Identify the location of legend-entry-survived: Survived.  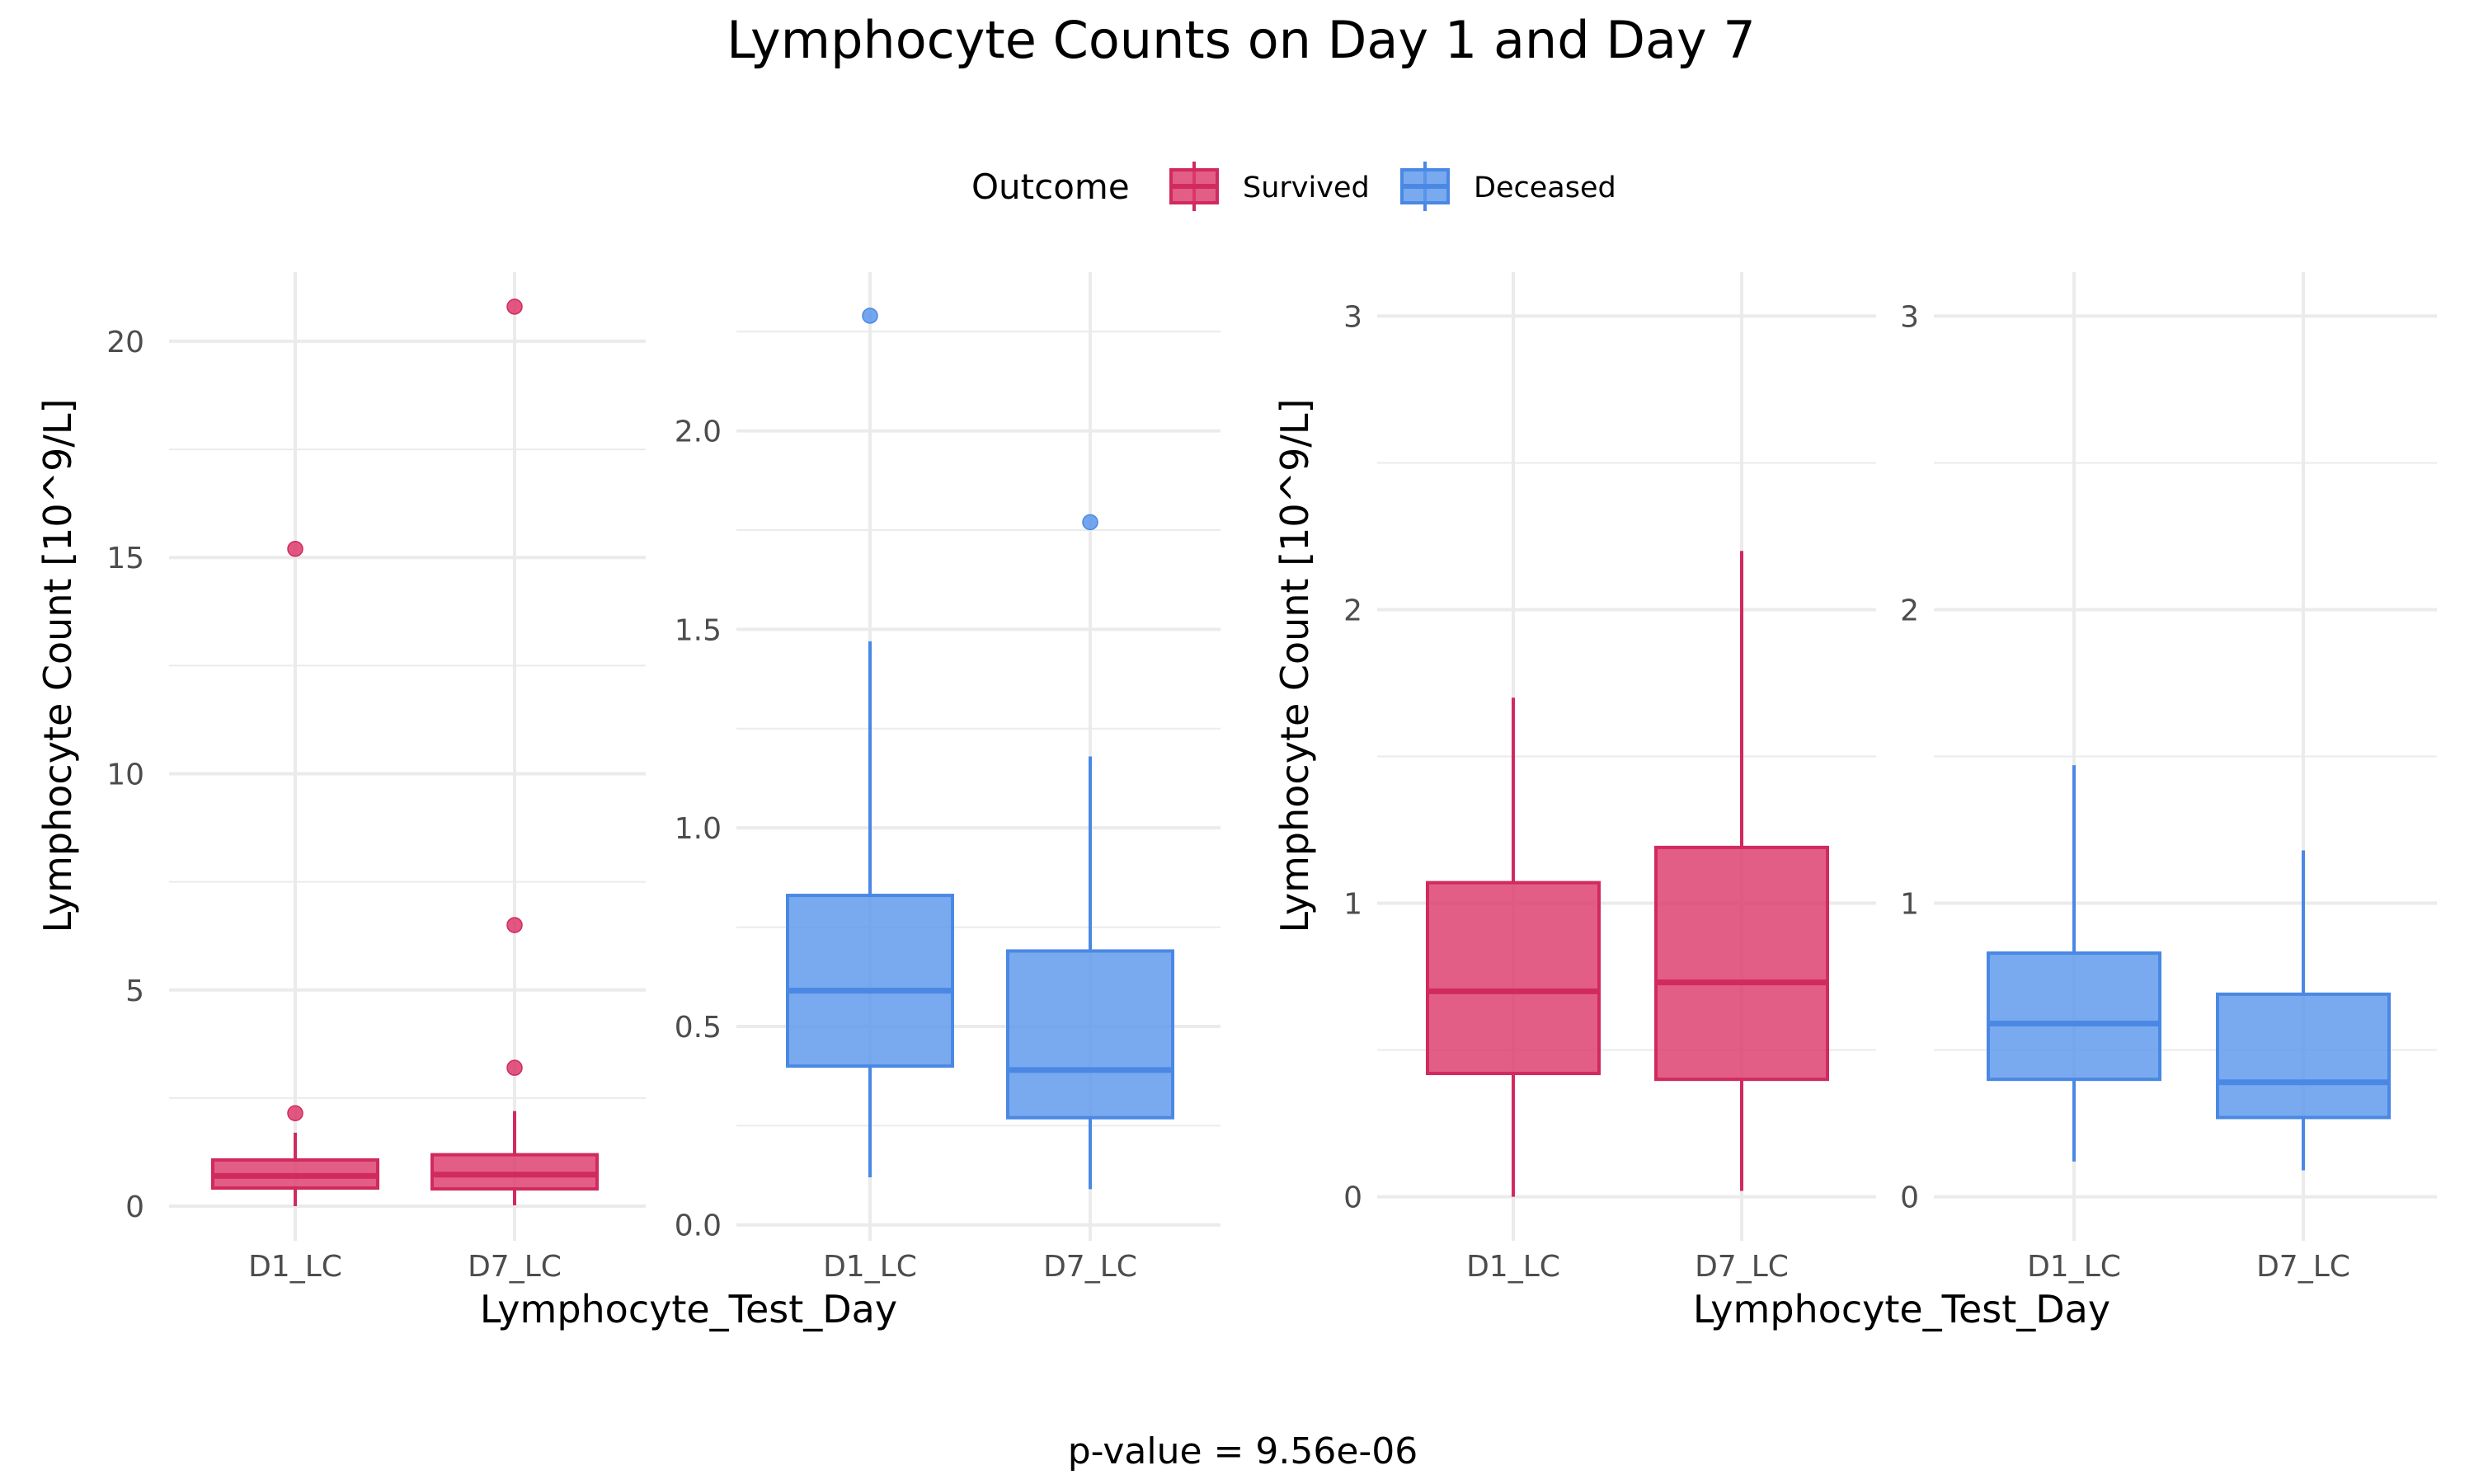
(1269, 186).